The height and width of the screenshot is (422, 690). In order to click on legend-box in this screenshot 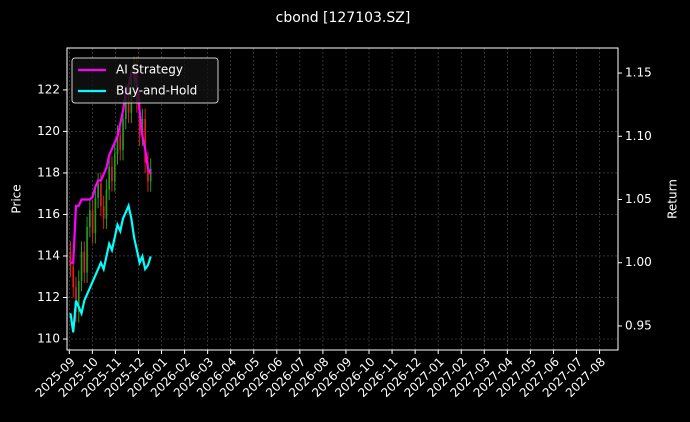, I will do `click(145, 80)`.